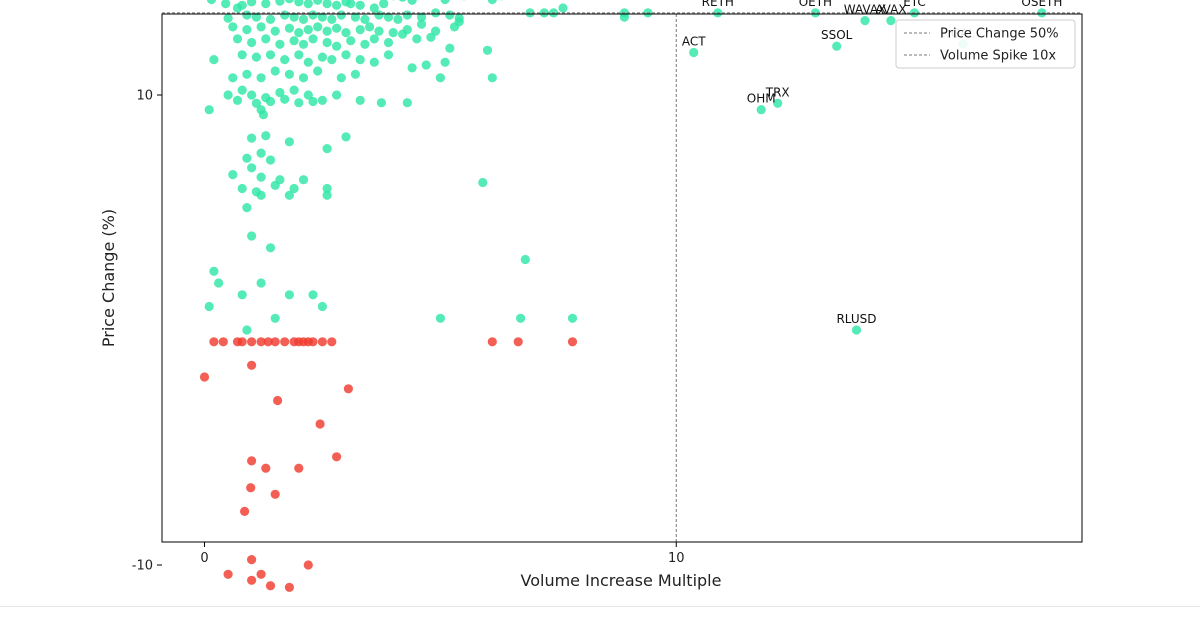 The height and width of the screenshot is (618, 1200). Describe the element at coordinates (600, 606) in the screenshot. I see `page-divider` at that location.